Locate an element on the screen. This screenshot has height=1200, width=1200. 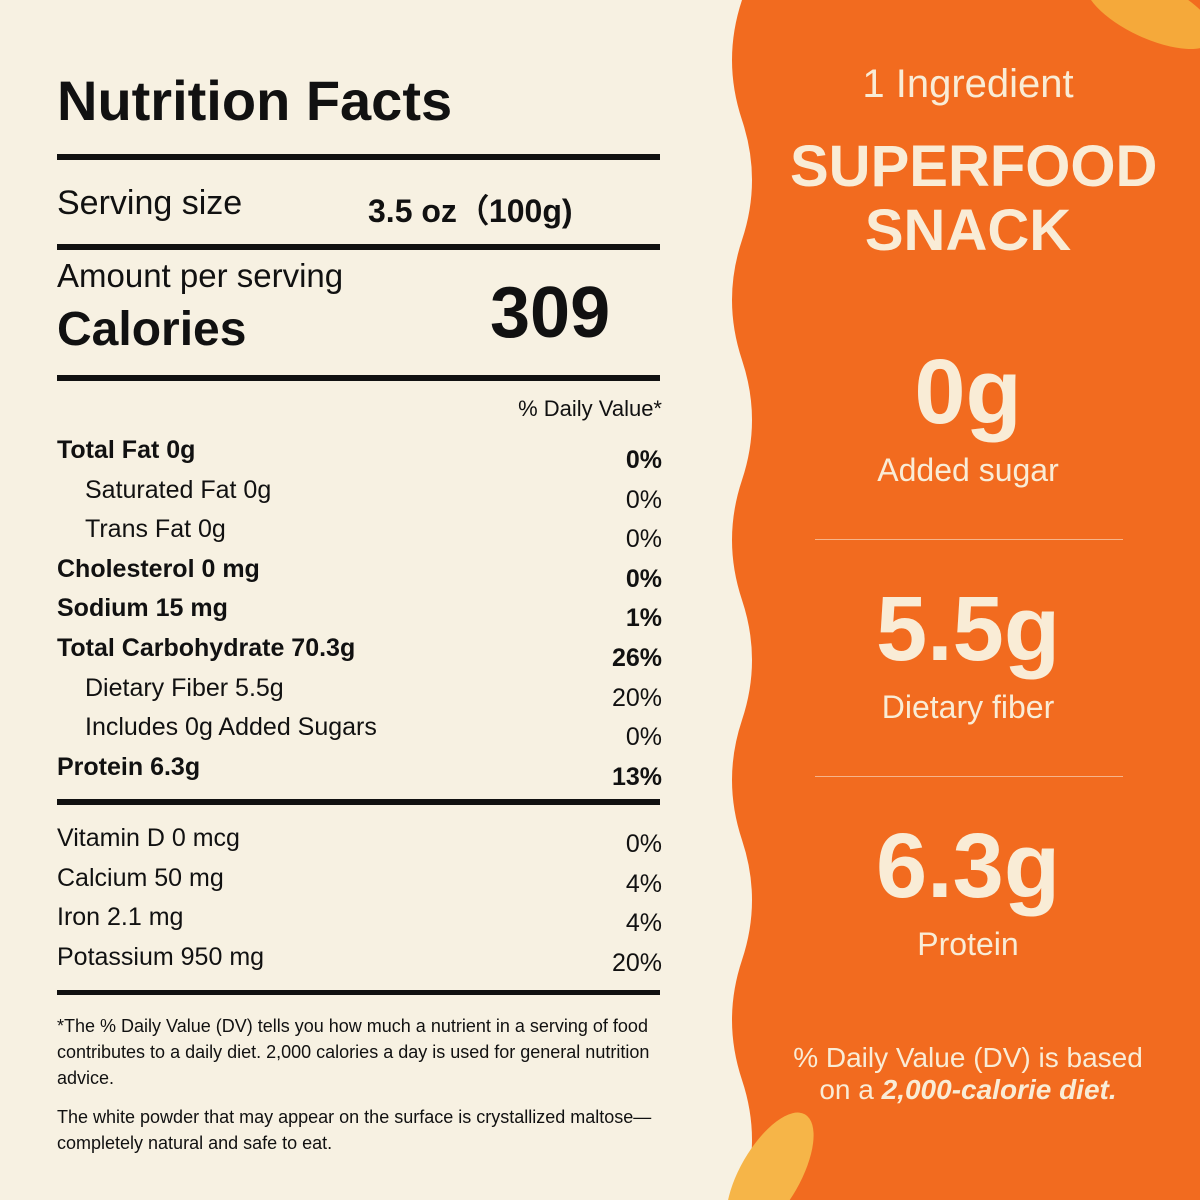
vitamin-name: Vitamin D 0 mcg is located at coordinates (148, 838).